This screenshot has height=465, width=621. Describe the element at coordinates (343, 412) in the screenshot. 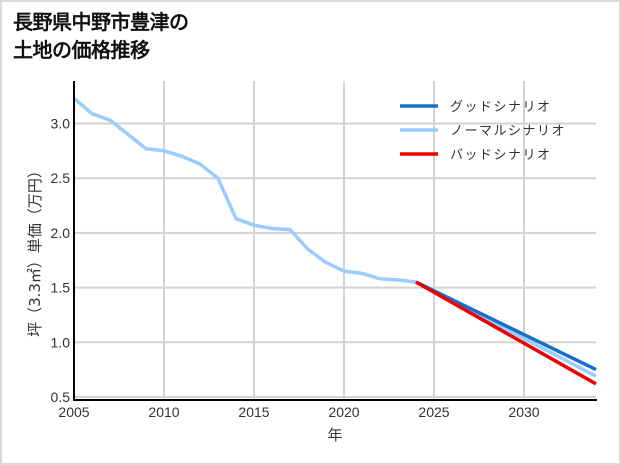

I see `x-tick-label: 2020` at that location.